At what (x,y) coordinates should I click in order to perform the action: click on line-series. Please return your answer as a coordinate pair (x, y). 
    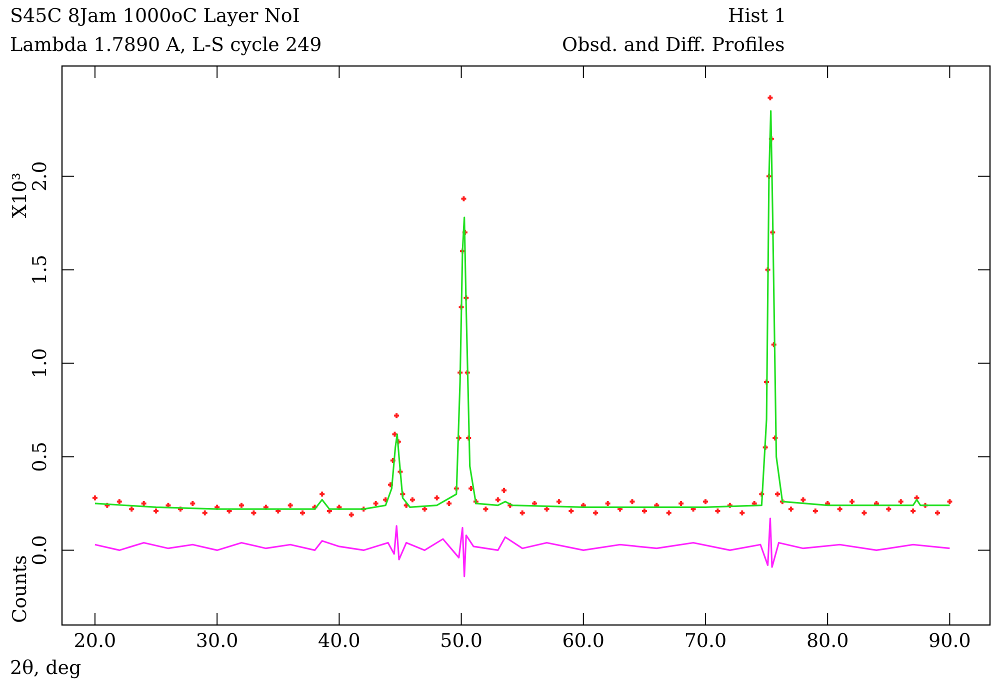
    Looking at the image, I should click on (522, 548).